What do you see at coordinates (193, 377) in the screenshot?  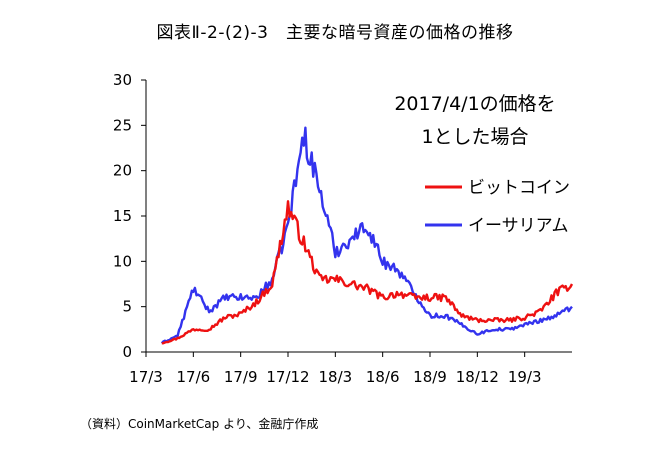 I see `x-tick-label: 17/6` at bounding box center [193, 377].